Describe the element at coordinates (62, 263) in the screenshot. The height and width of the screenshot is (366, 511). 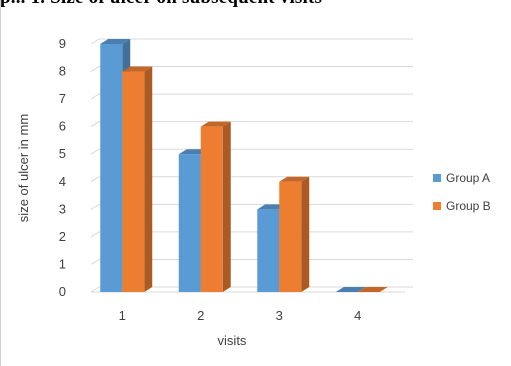
I see `y-tick-label: 1` at that location.